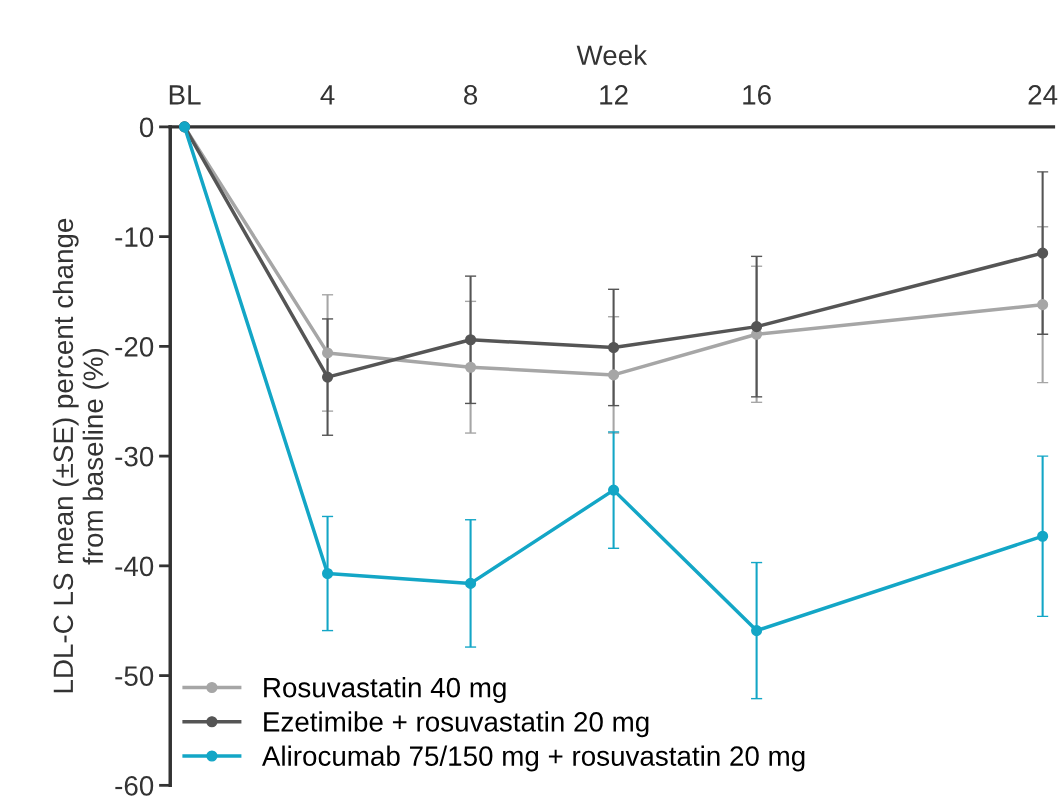 The width and height of the screenshot is (1064, 803). Describe the element at coordinates (134, 347) in the screenshot. I see `y-tick-label: -20` at that location.